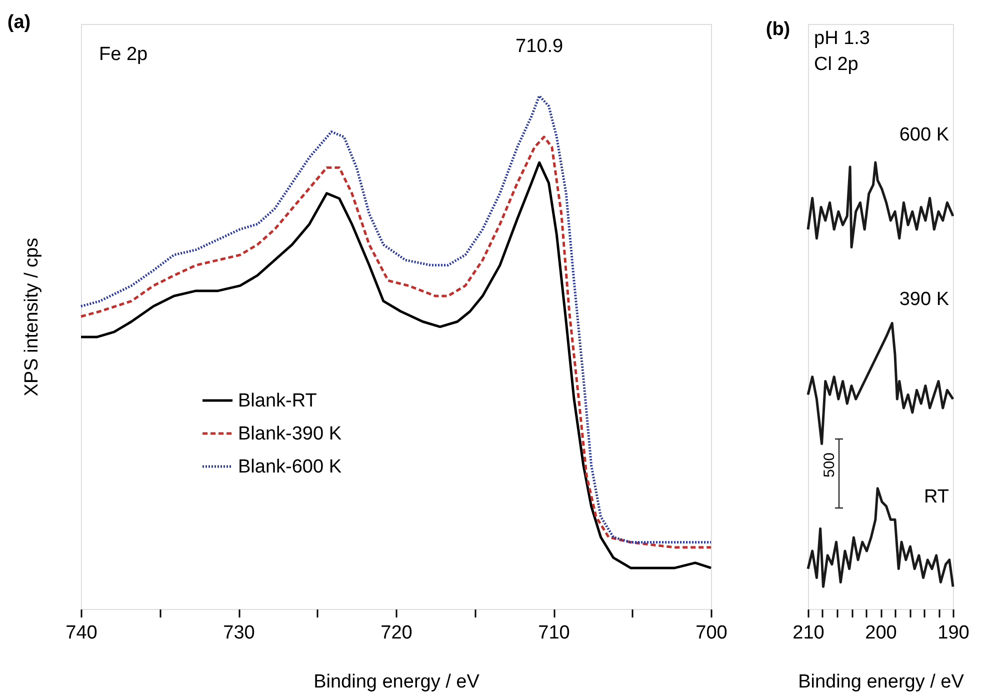  What do you see at coordinates (778, 29) in the screenshot?
I see `chart-title: (b)` at bounding box center [778, 29].